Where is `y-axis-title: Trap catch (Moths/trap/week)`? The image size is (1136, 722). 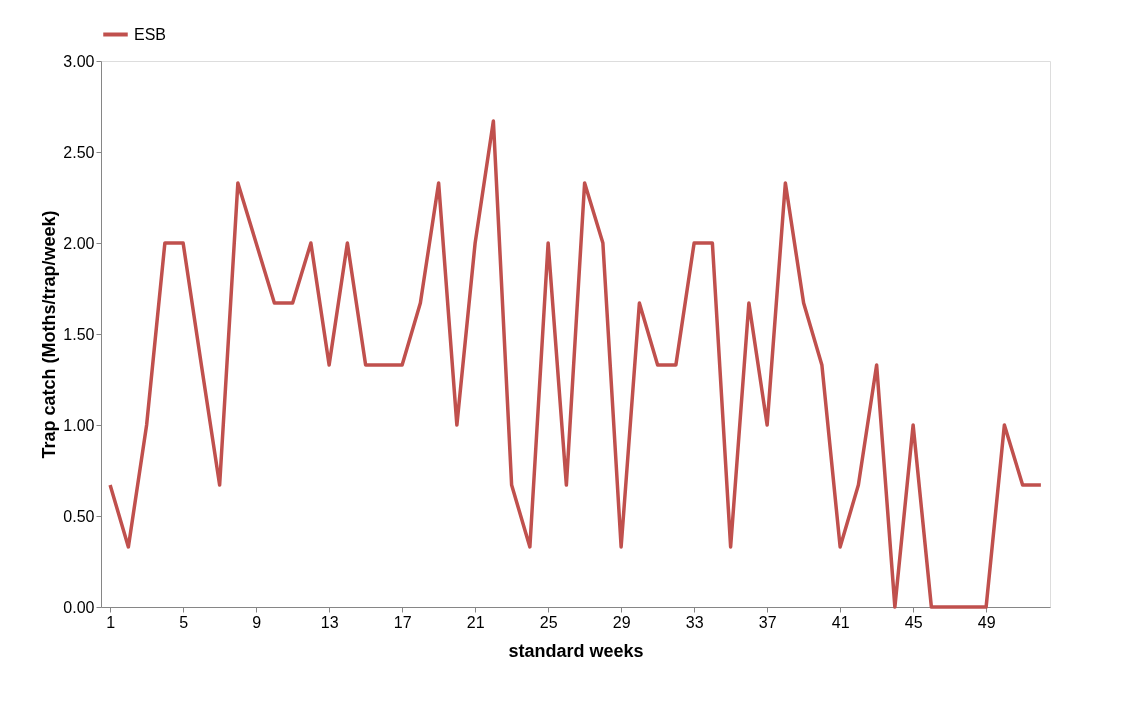 y-axis-title: Trap catch (Moths/trap/week) is located at coordinates (49, 334).